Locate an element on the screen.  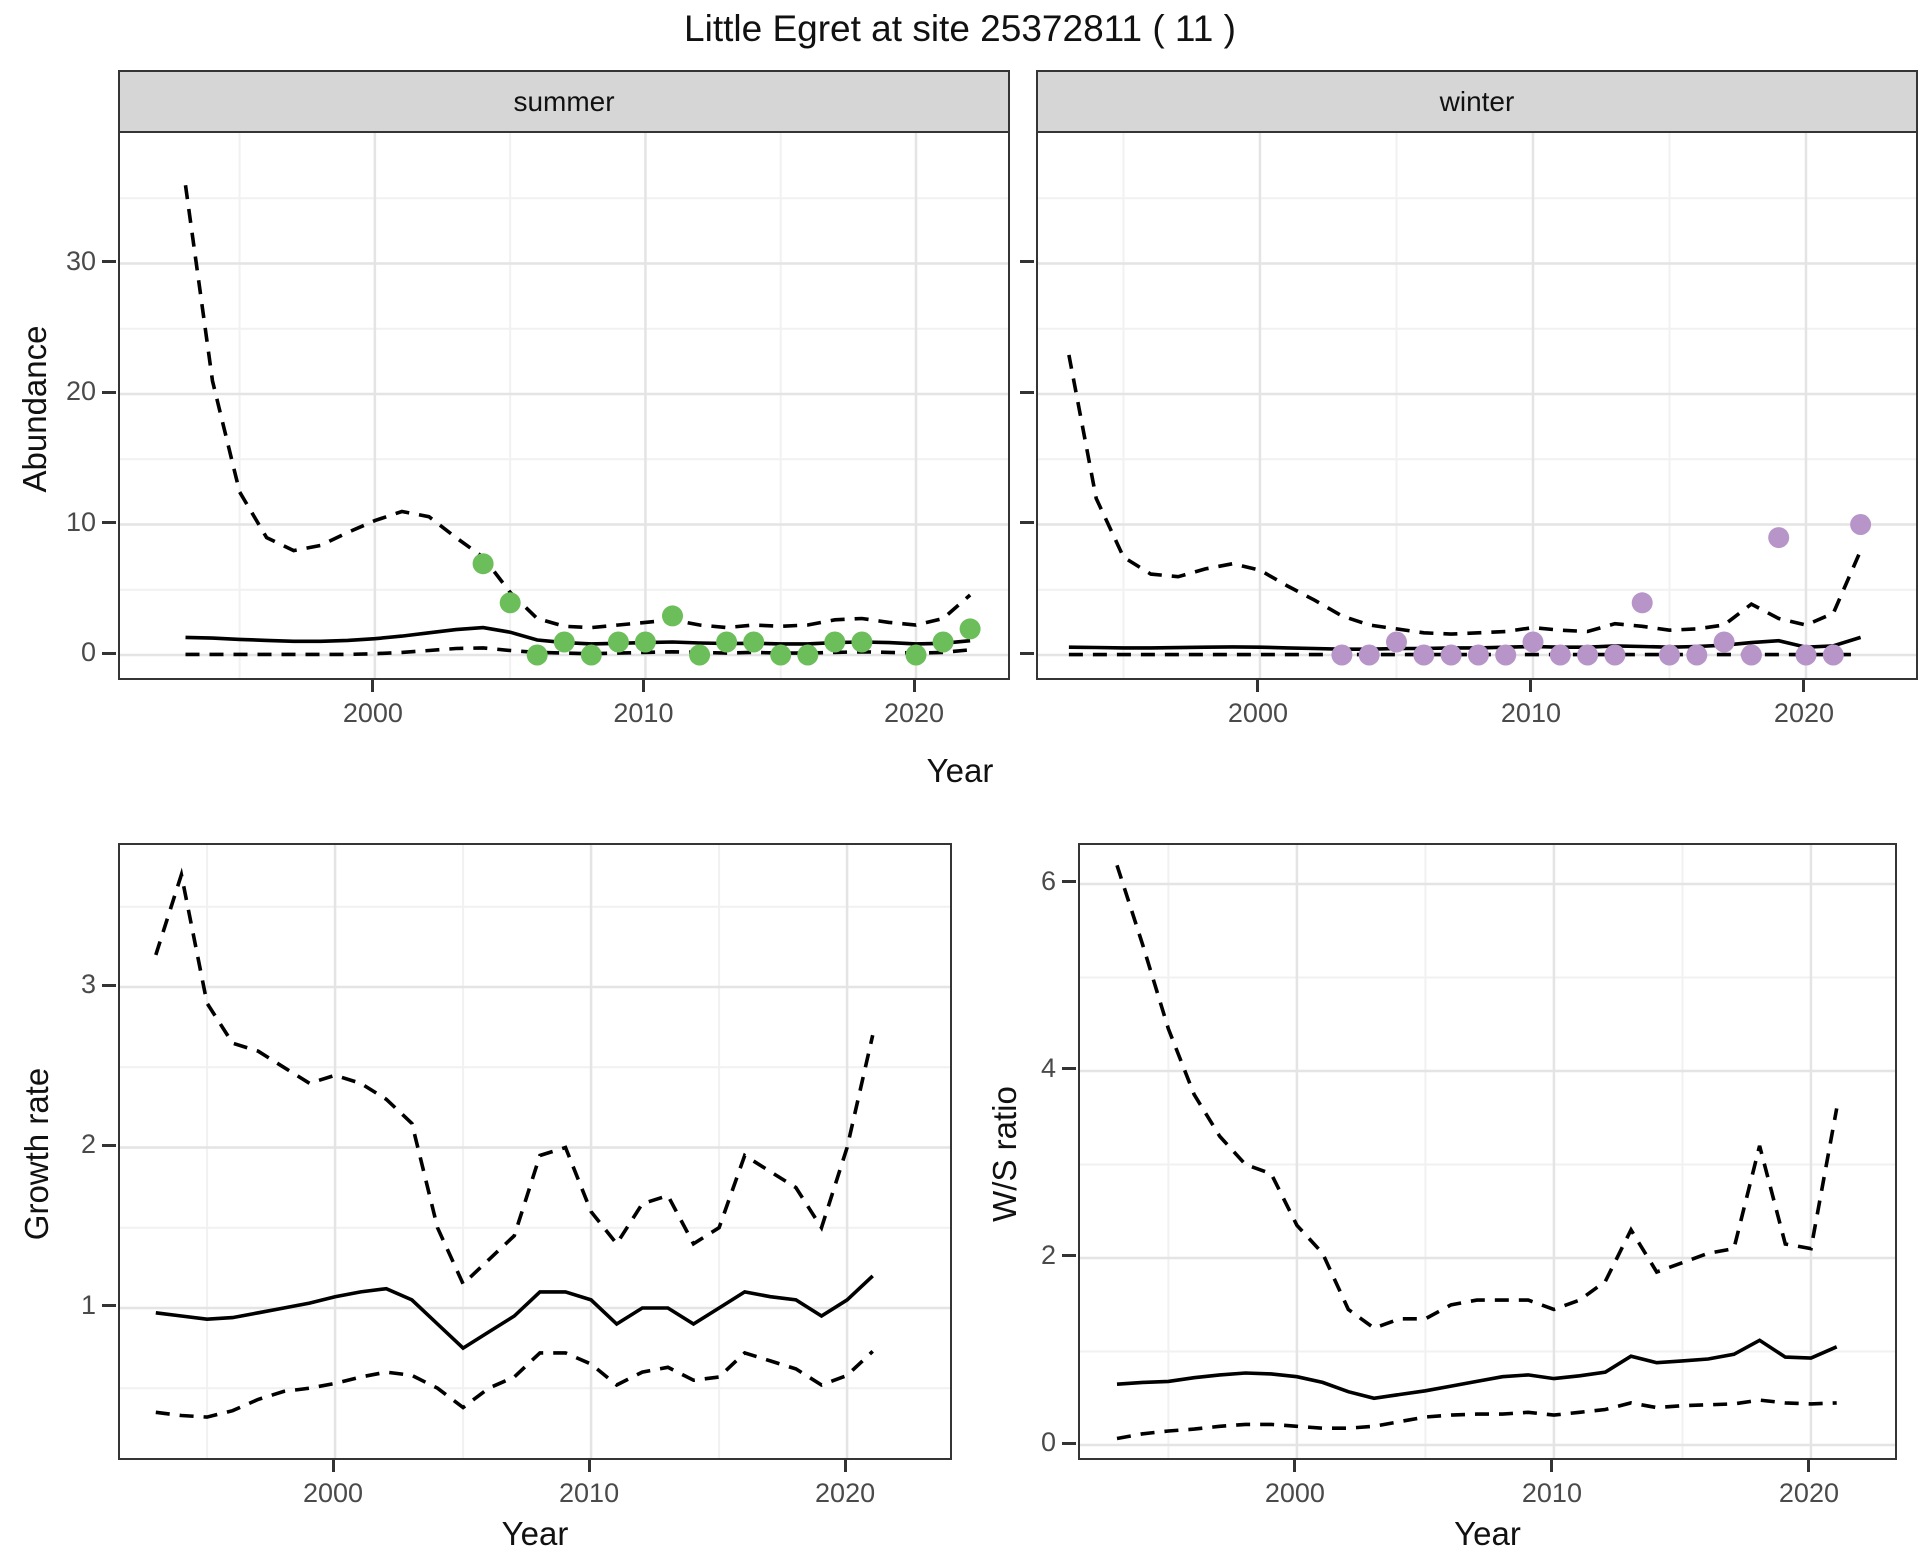
summer-lower_ci-line is located at coordinates (578, 651).